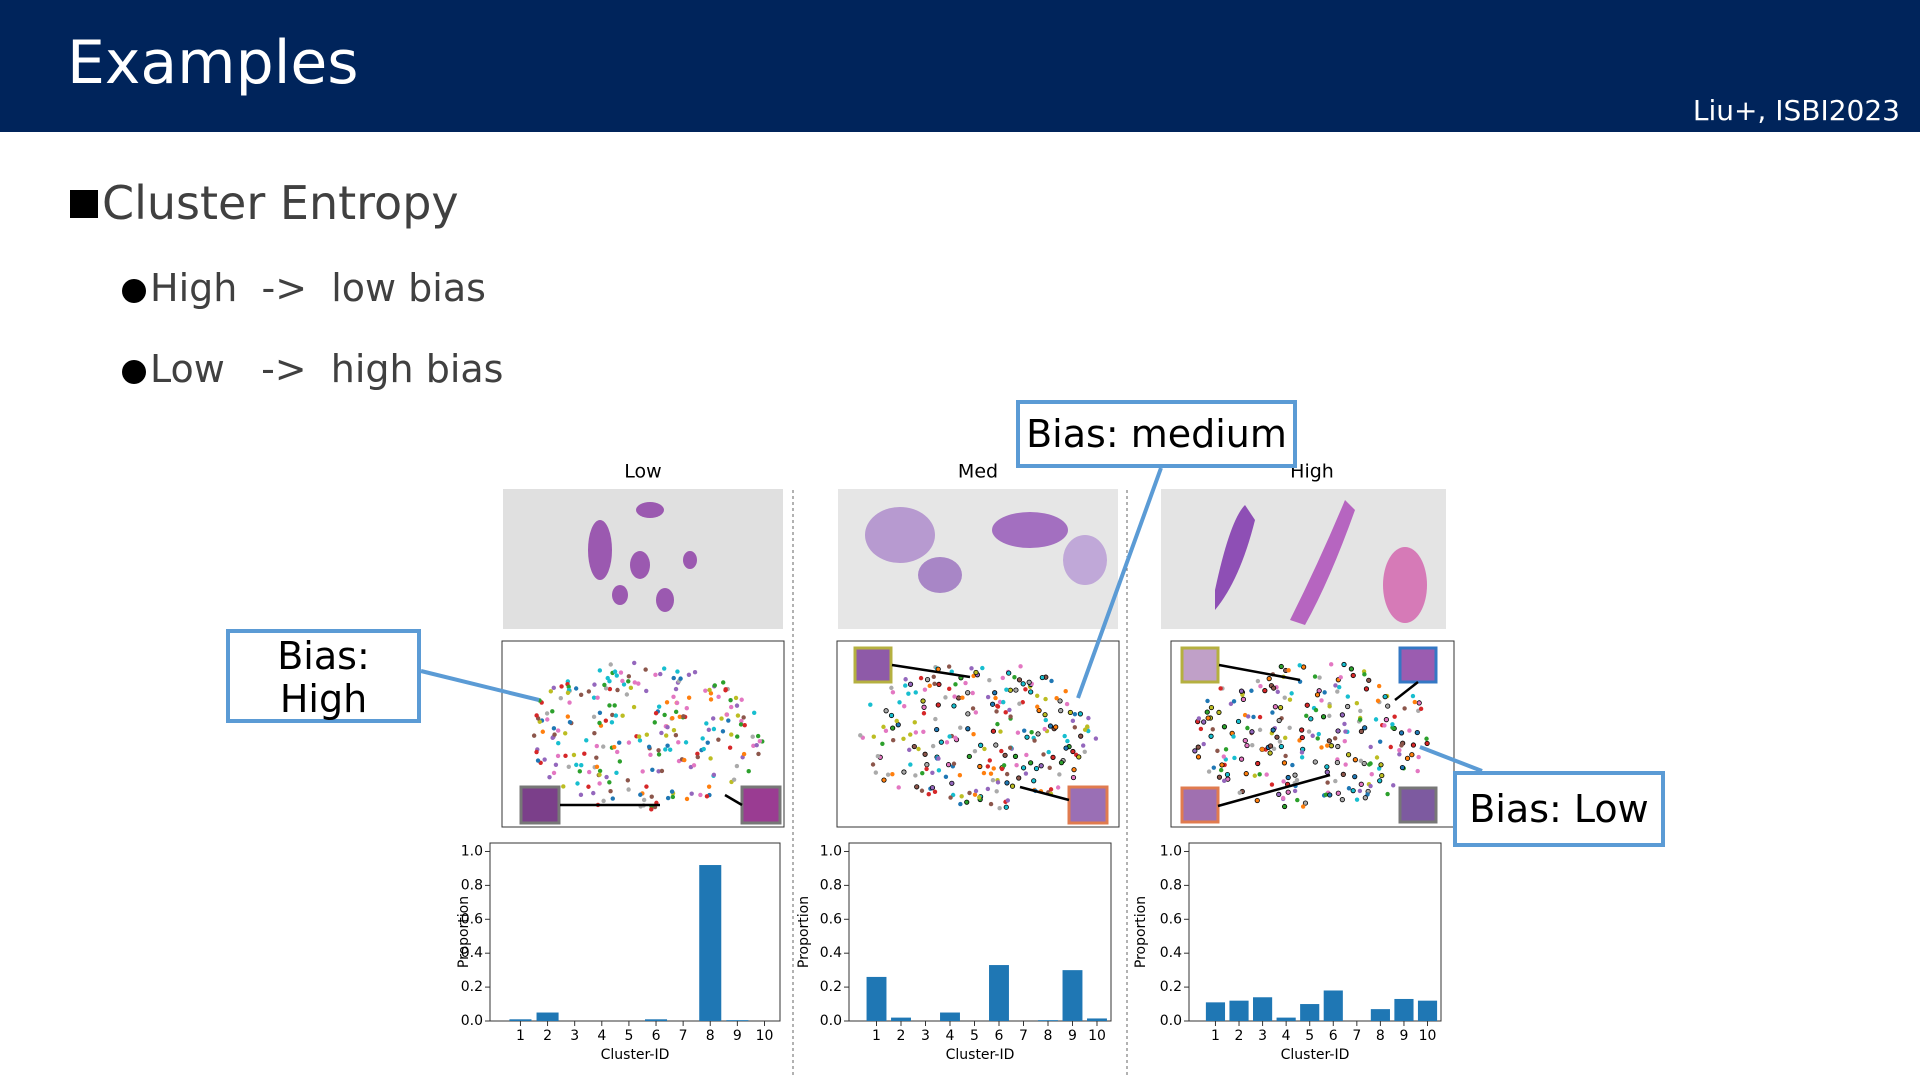 This screenshot has height=1080, width=1920. Describe the element at coordinates (876, 998) in the screenshot. I see `bar` at that location.